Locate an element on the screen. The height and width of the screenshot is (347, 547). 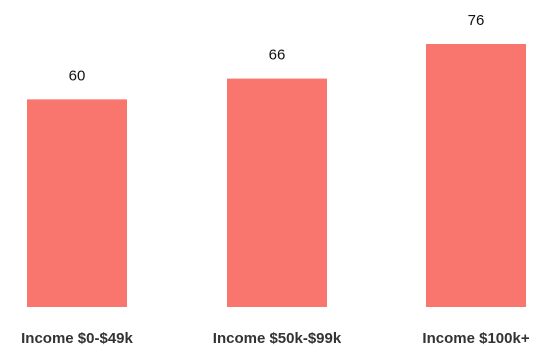
data-label-3: 76 is located at coordinates (476, 20).